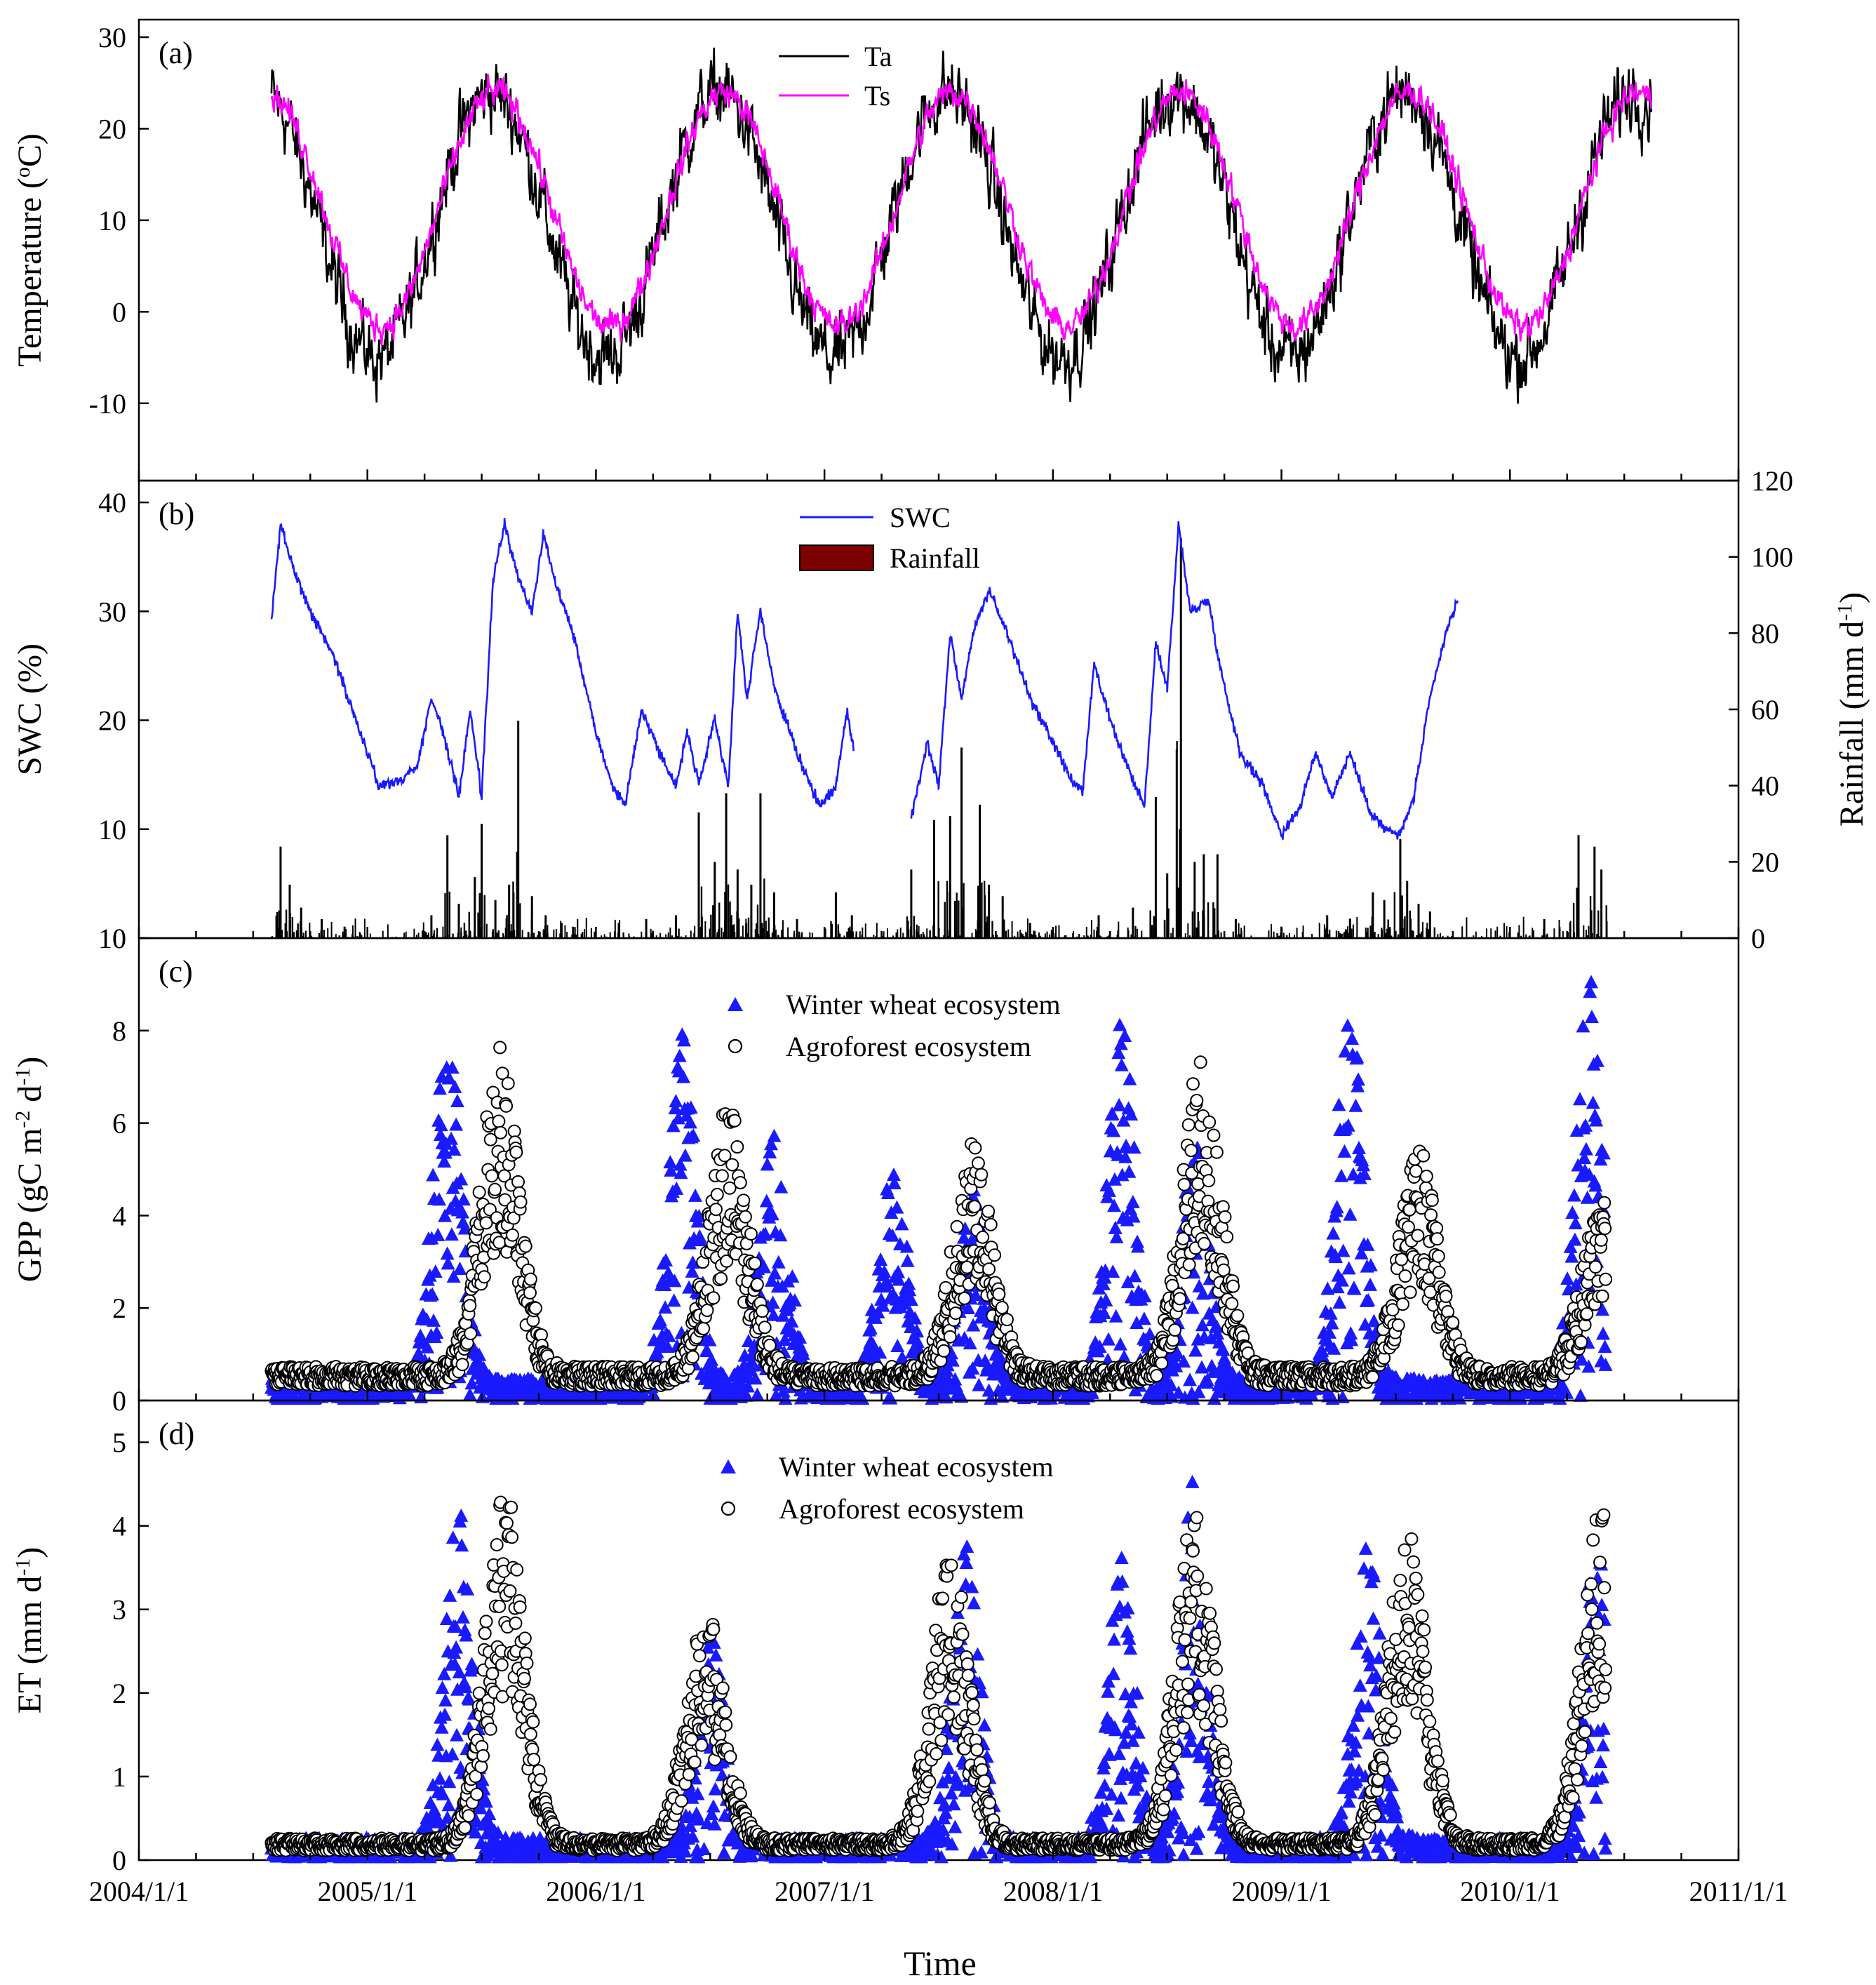 The height and width of the screenshot is (1985, 1876). What do you see at coordinates (112, 611) in the screenshot?
I see `ytick-label: 30` at bounding box center [112, 611].